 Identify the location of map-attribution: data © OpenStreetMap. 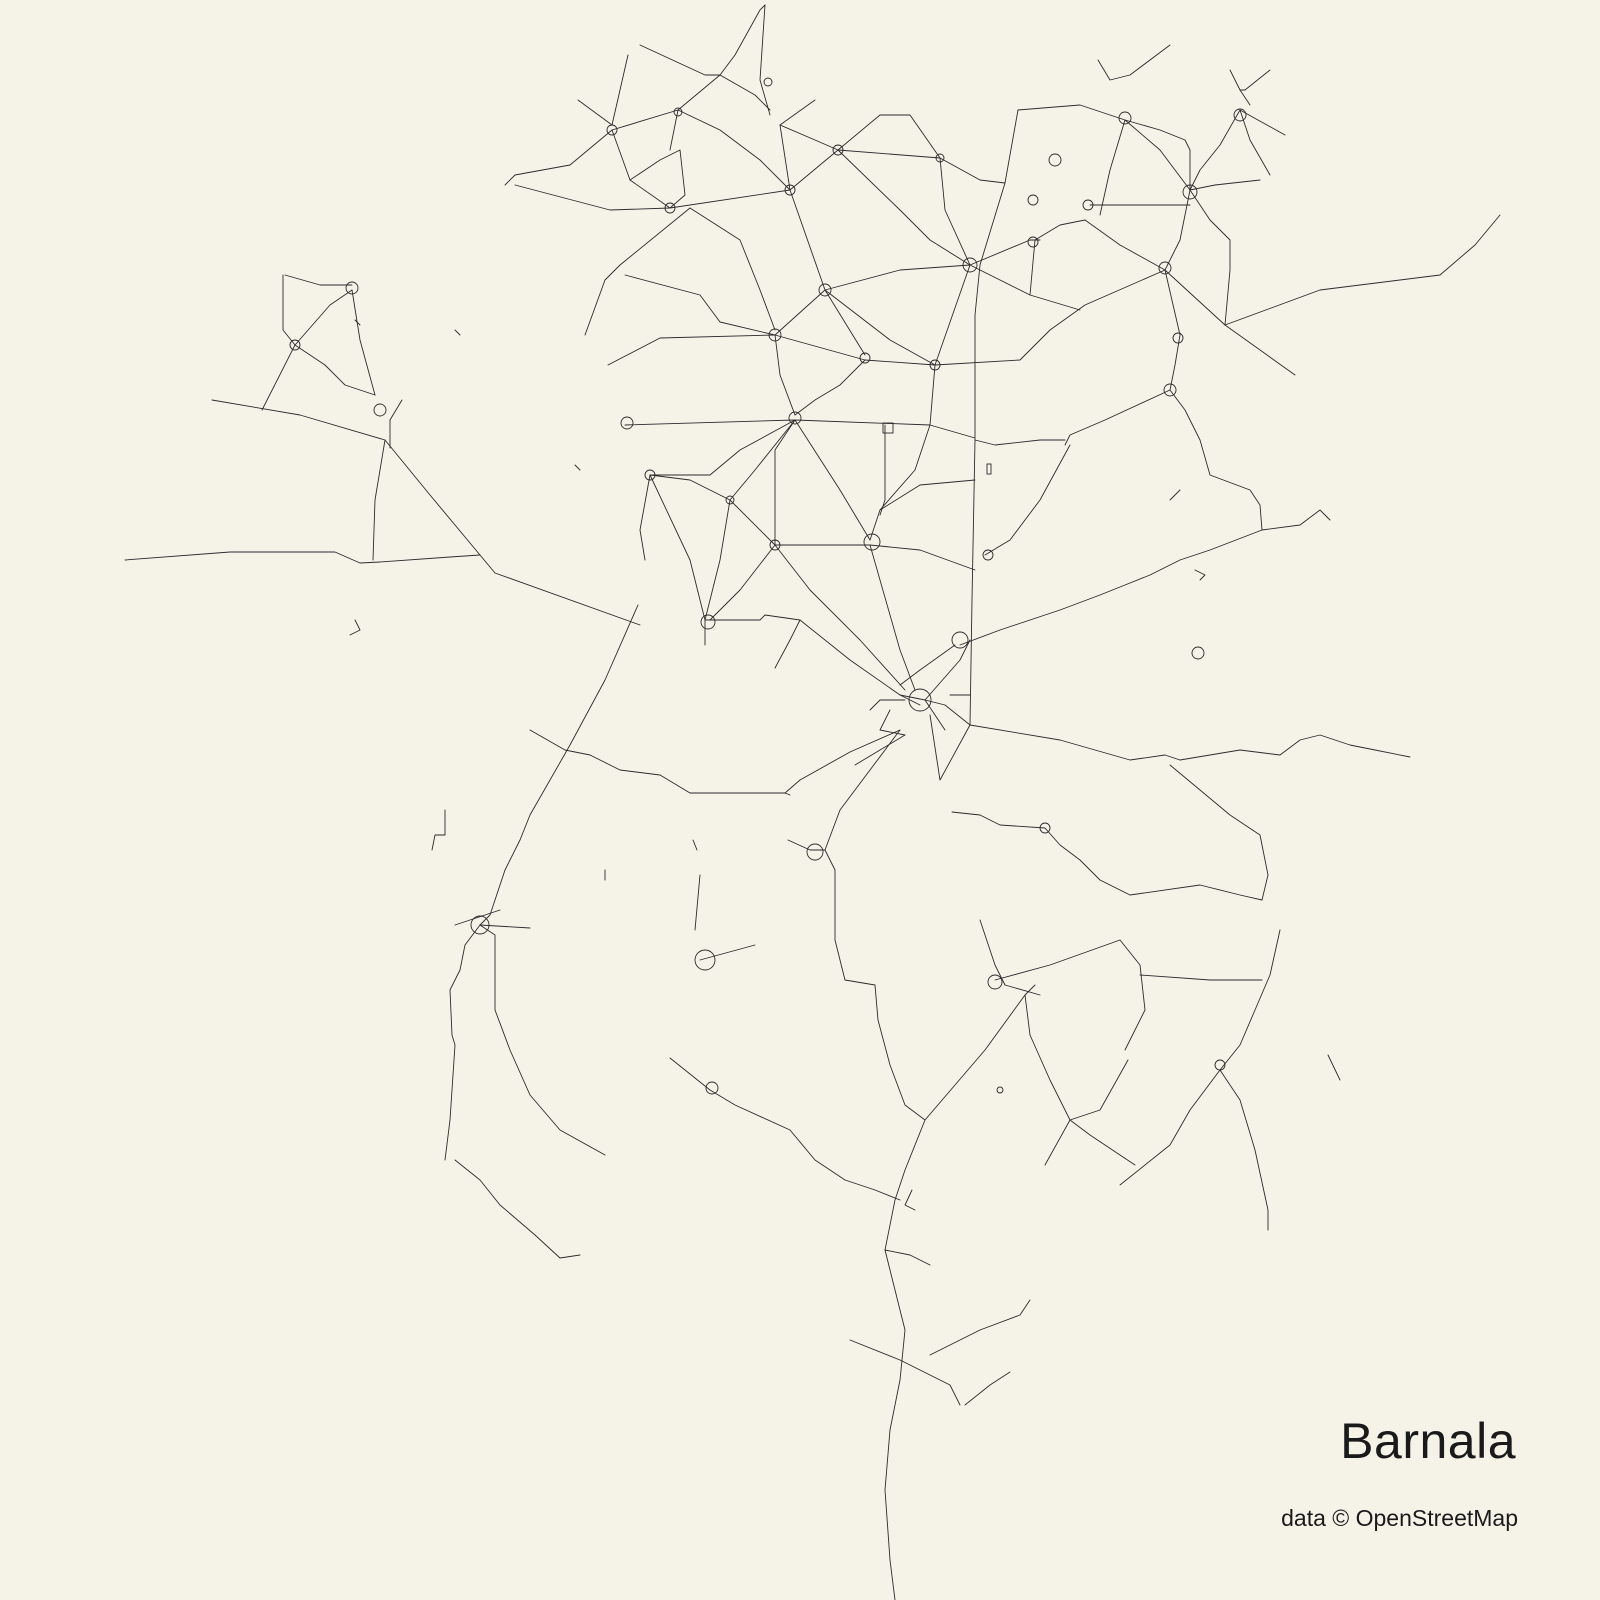
(1399, 1518).